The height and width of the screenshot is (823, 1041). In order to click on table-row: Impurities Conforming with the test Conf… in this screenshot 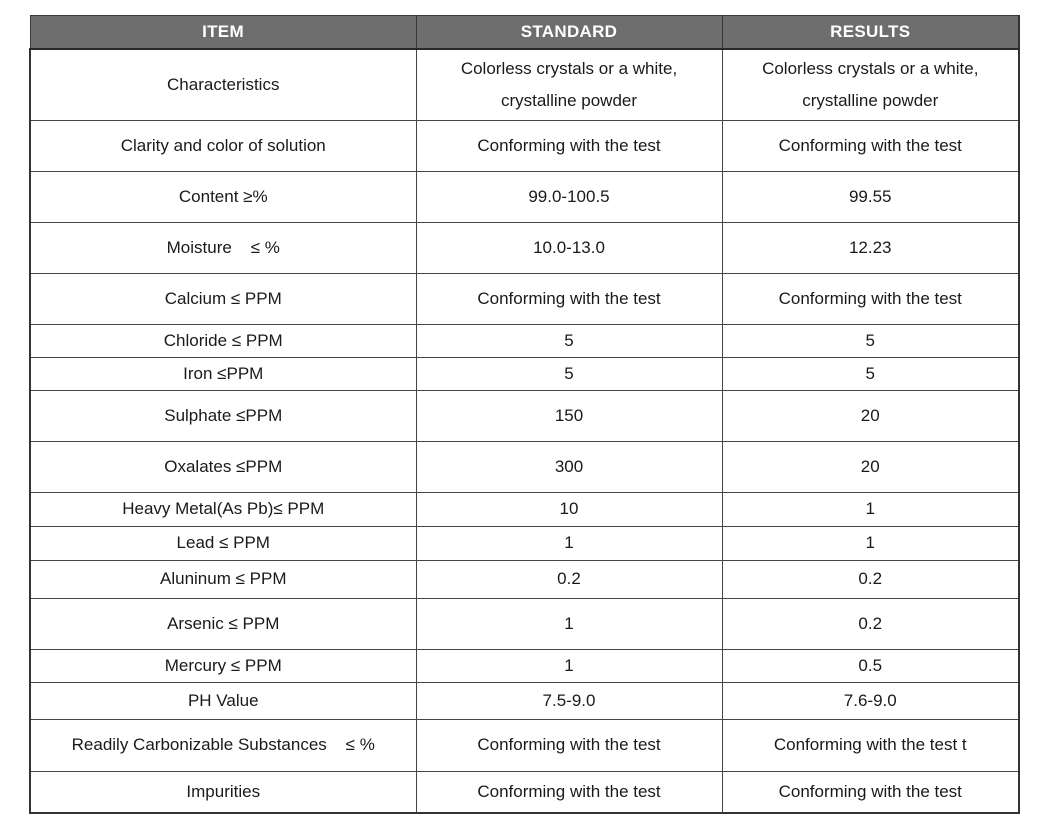, I will do `click(524, 792)`.